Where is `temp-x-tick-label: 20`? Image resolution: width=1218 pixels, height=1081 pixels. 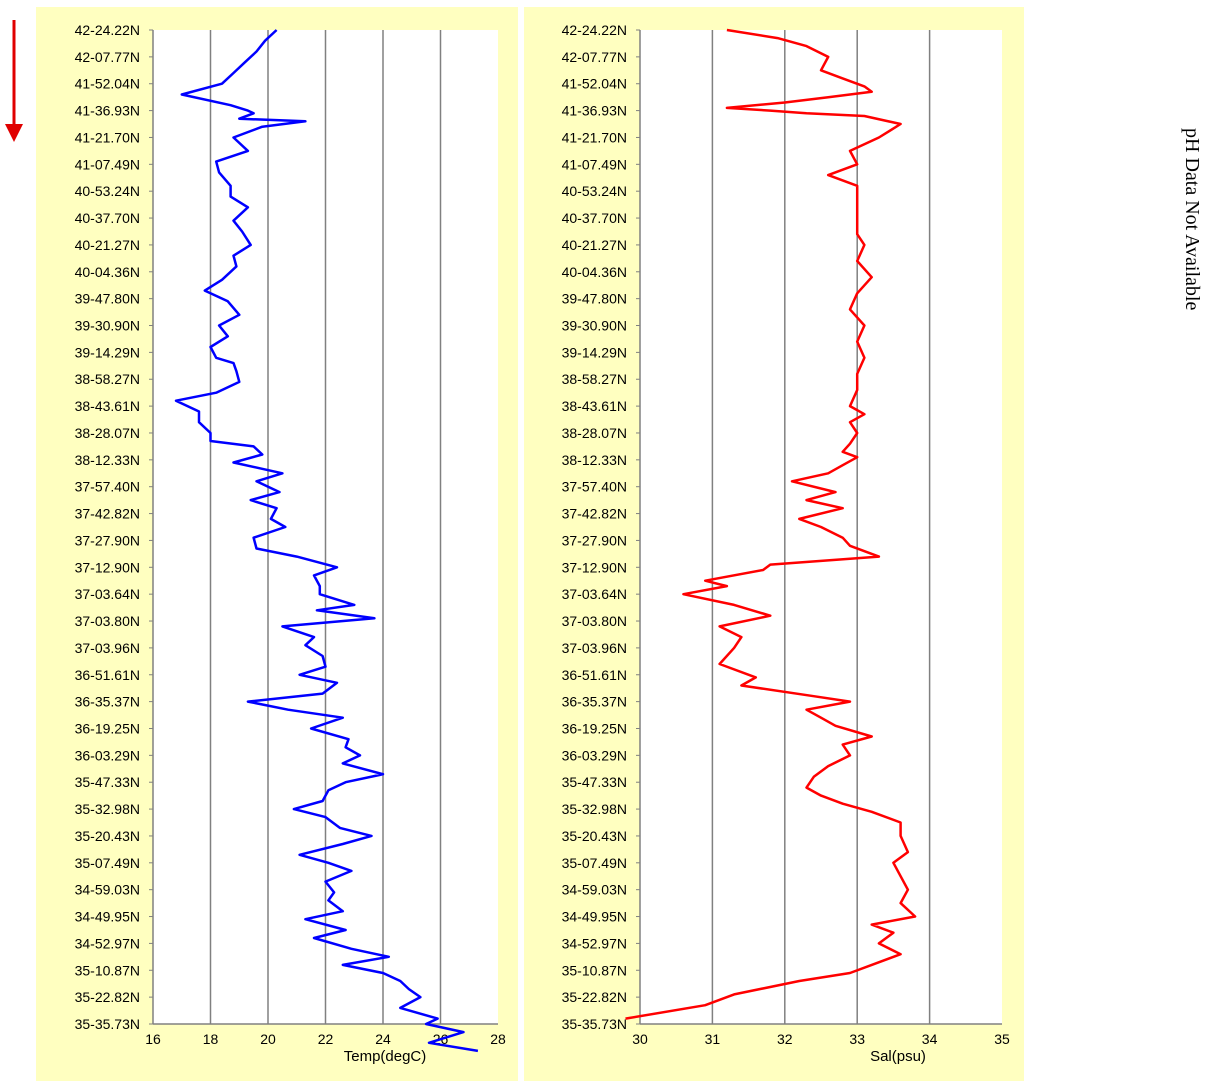 temp-x-tick-label: 20 is located at coordinates (268, 1039).